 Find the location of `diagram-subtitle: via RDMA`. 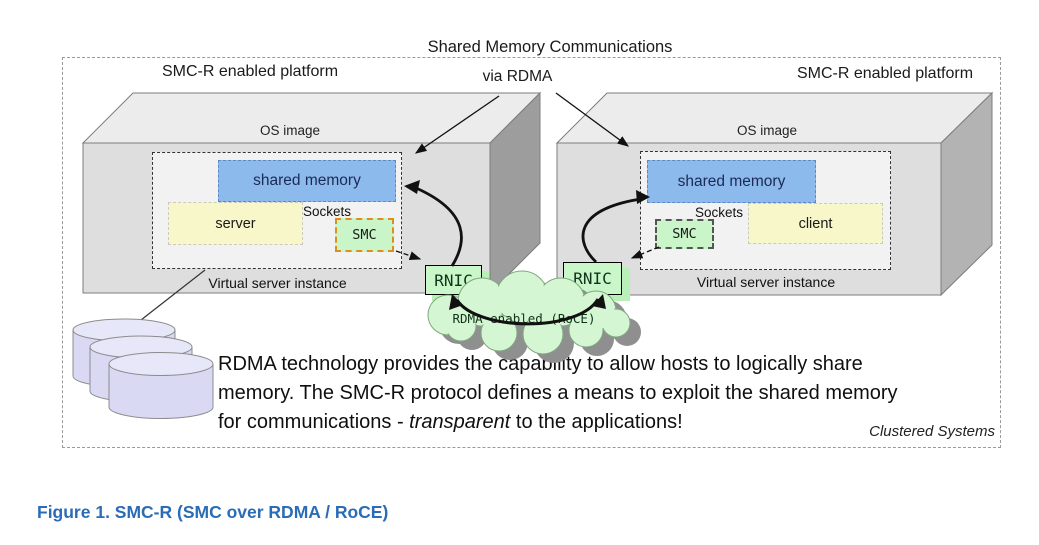

diagram-subtitle: via RDMA is located at coordinates (517, 76).